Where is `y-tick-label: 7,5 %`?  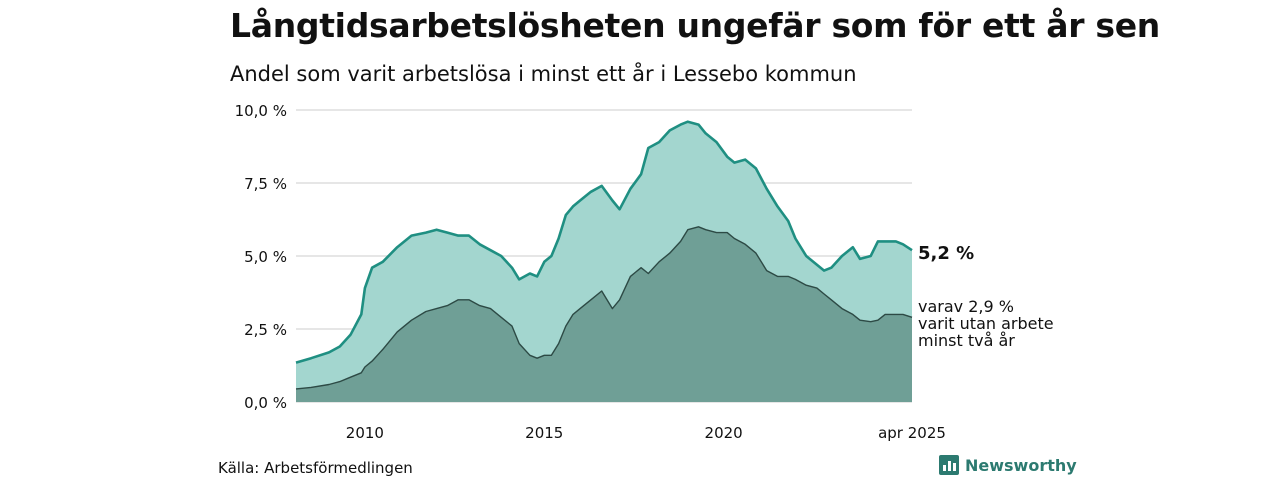
y-tick-label: 7,5 % is located at coordinates (265, 184).